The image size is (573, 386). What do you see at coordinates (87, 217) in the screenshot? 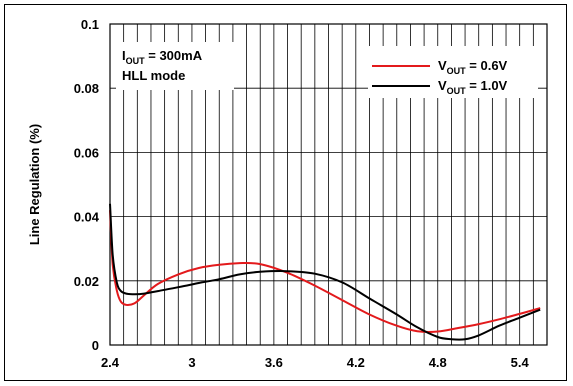
I see `y-tick-label: 0.04` at bounding box center [87, 217].